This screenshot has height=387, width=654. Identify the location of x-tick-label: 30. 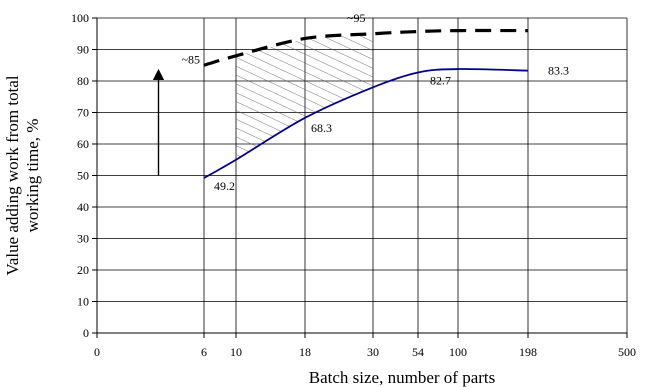
(373, 352).